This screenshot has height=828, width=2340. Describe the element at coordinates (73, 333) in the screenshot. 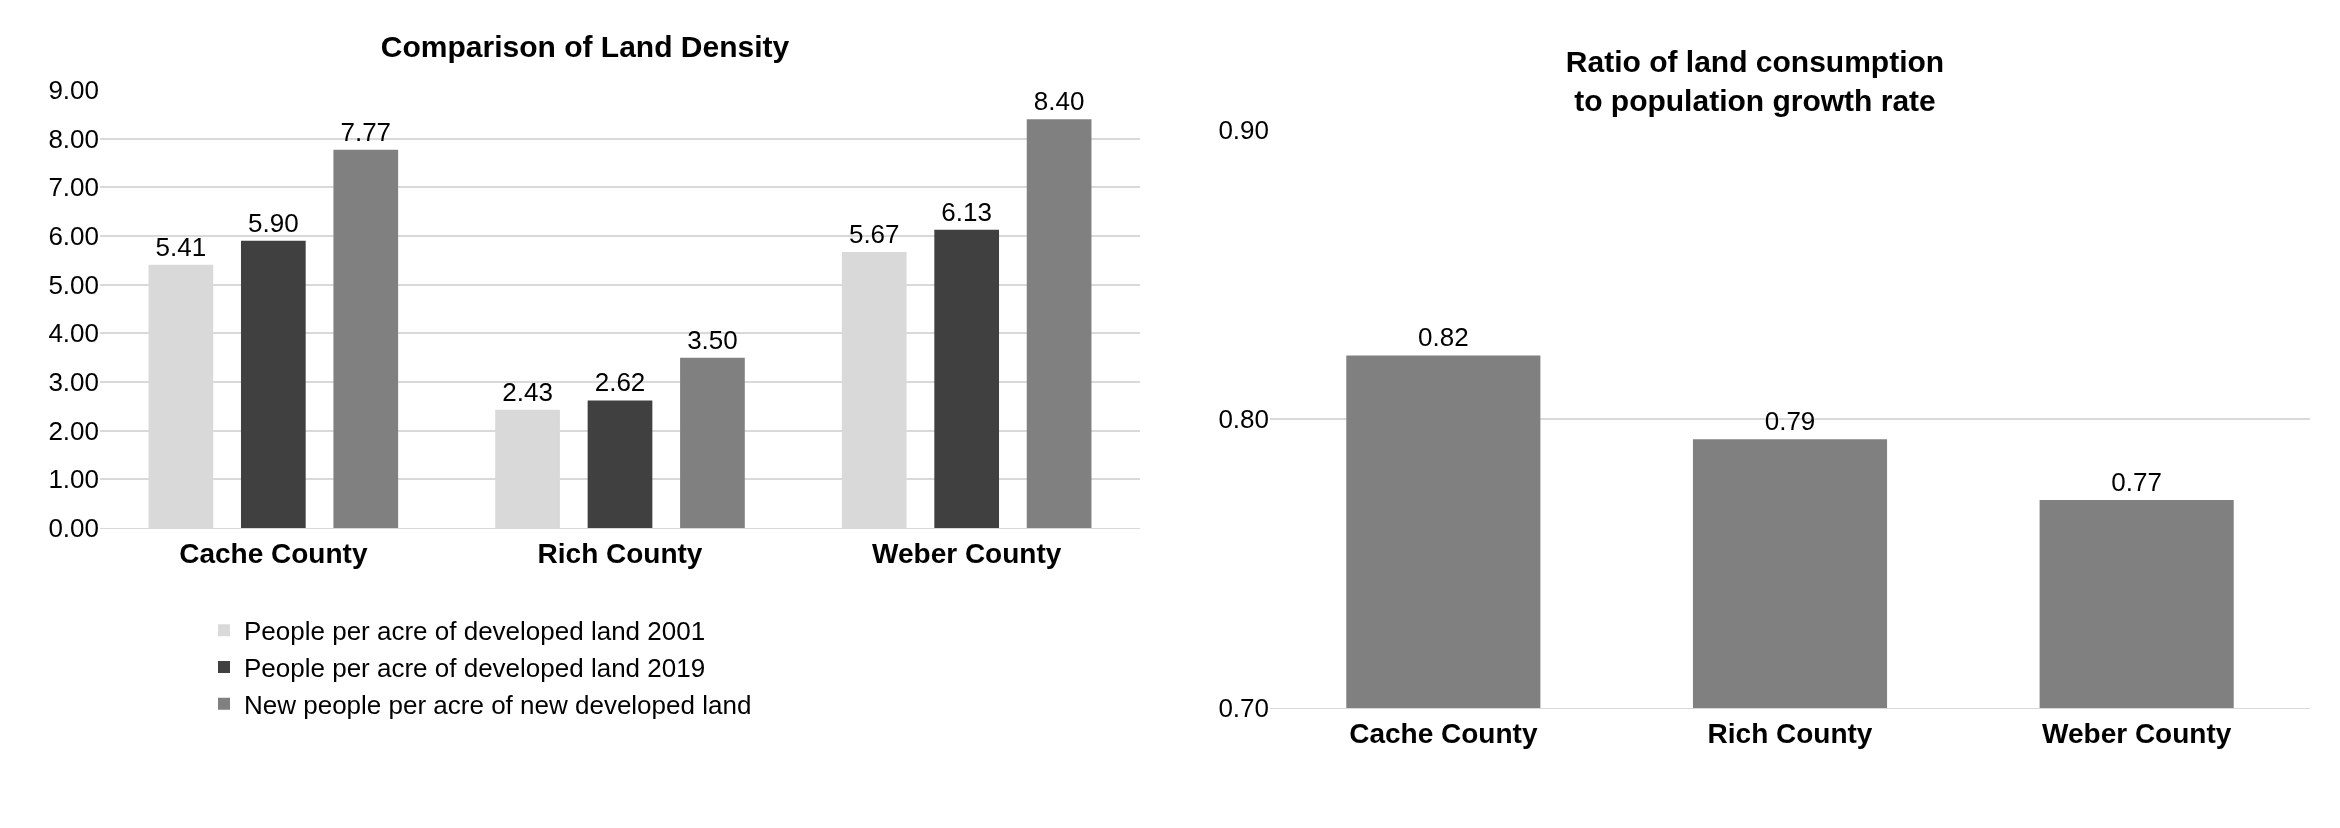

I see `y-tick-label: 4.00` at that location.